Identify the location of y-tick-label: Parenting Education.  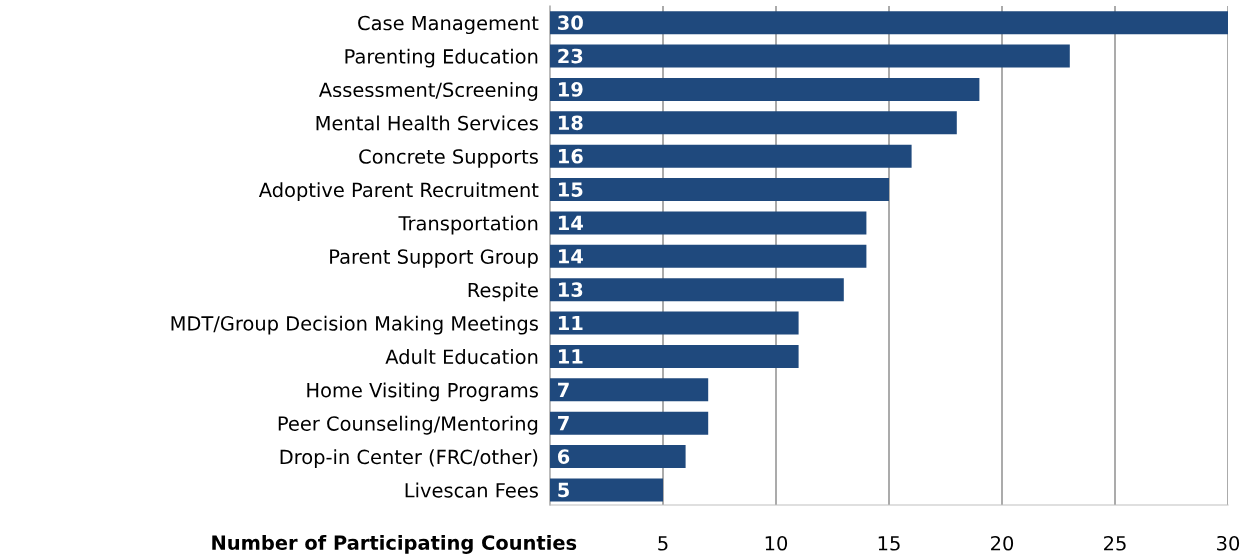
(441, 58).